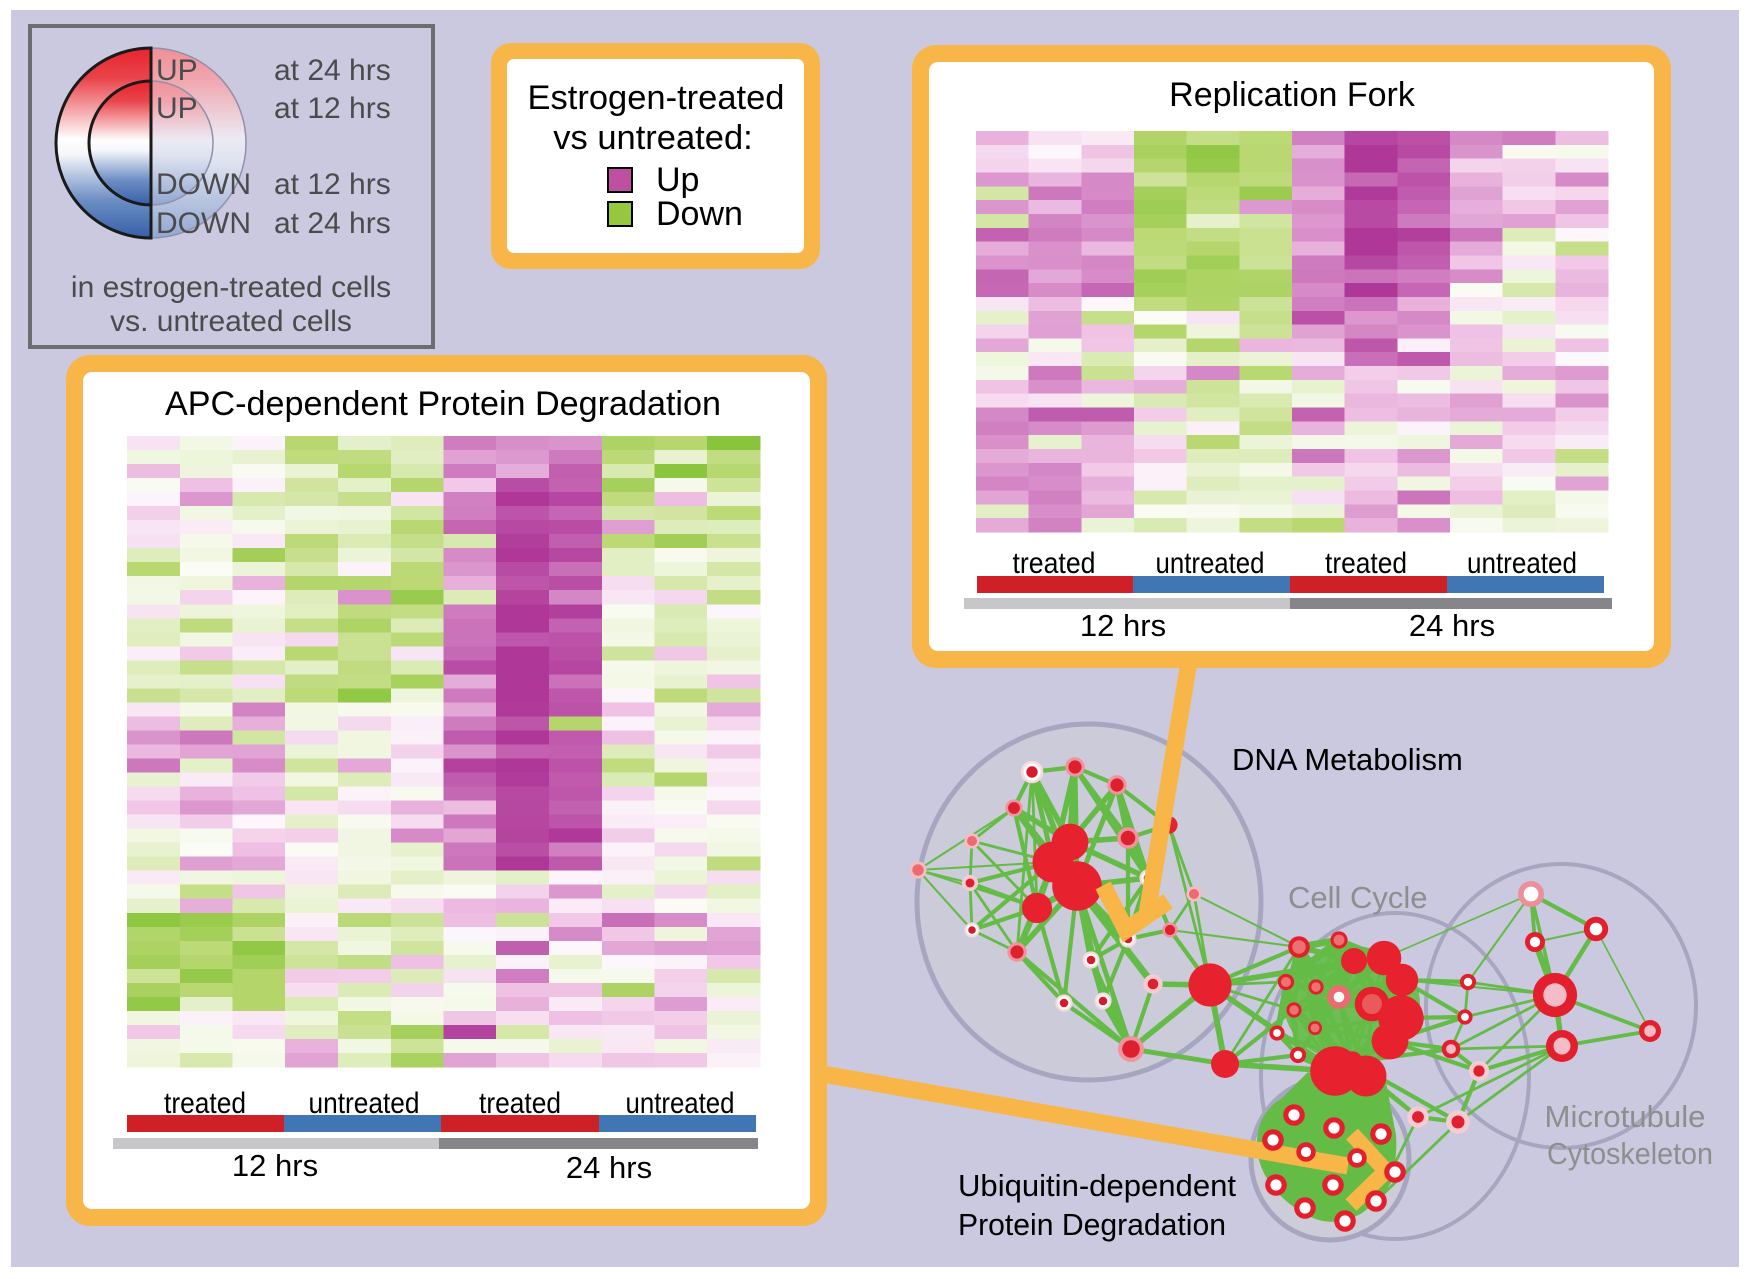 The image size is (1750, 1279). Describe the element at coordinates (1347, 759) in the screenshot. I see `svg-text: DNA Metabolism` at that location.